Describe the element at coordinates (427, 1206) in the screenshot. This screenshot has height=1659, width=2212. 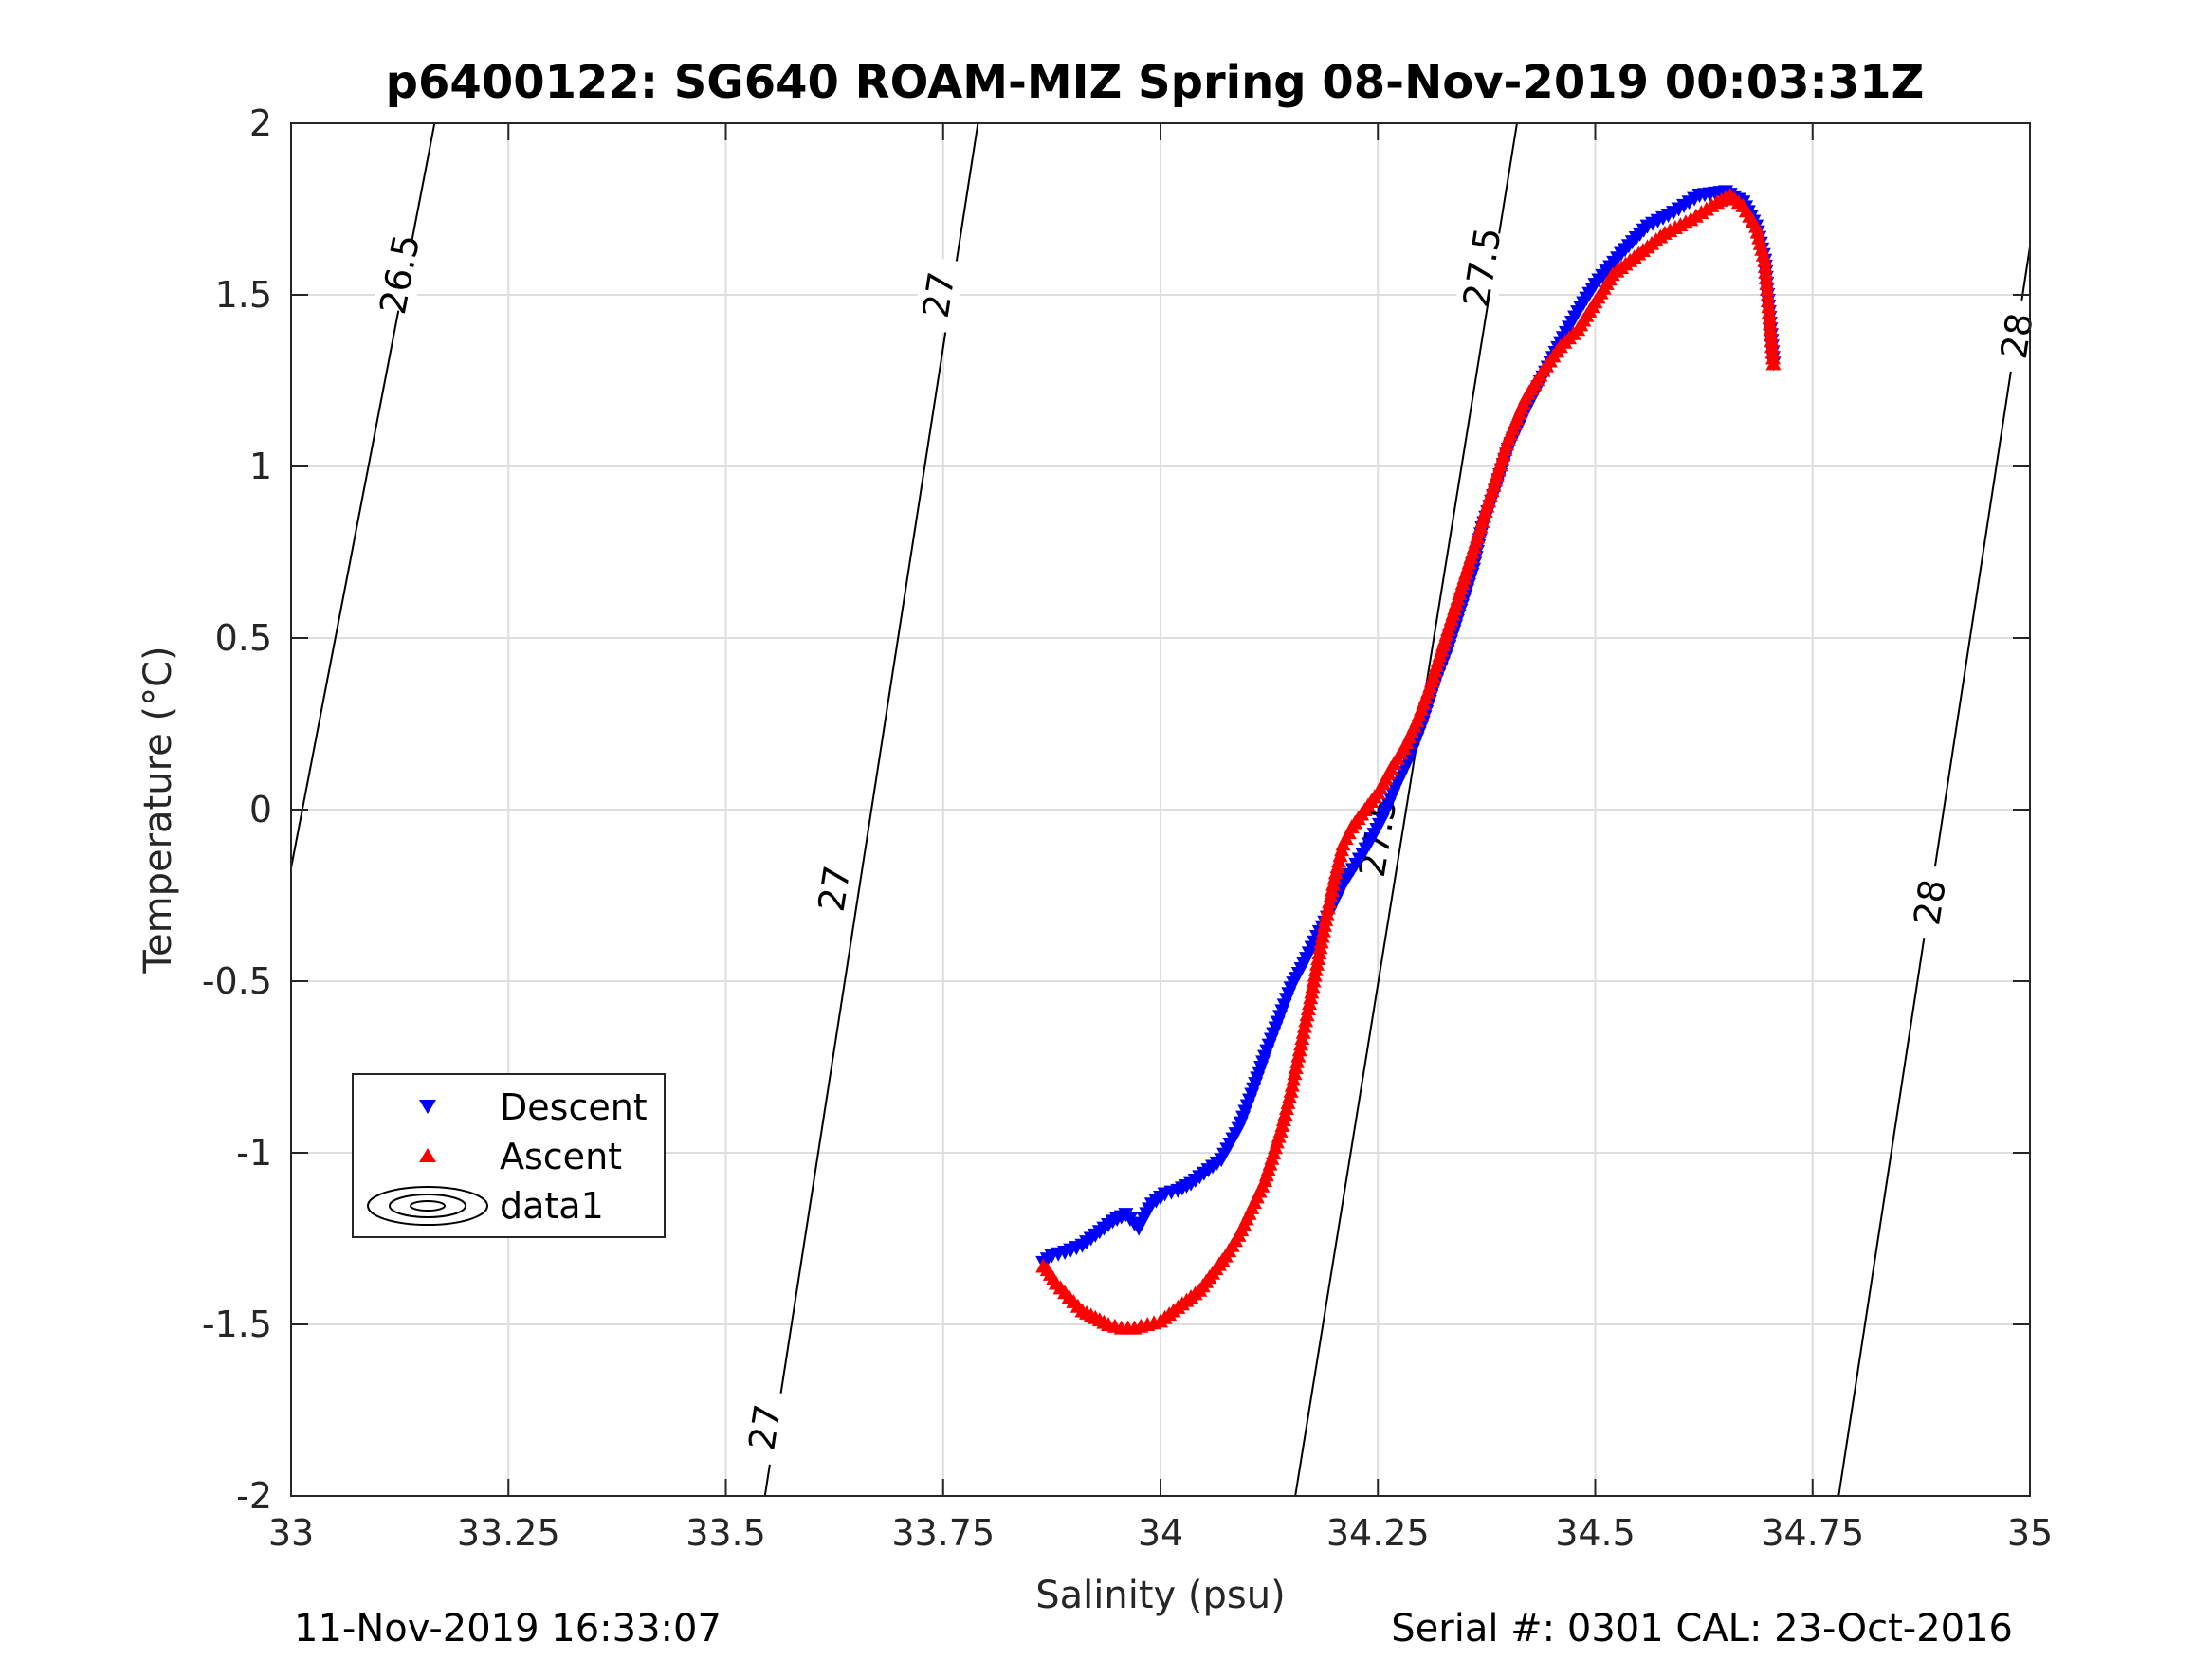
I see `legend-contour-icon` at that location.